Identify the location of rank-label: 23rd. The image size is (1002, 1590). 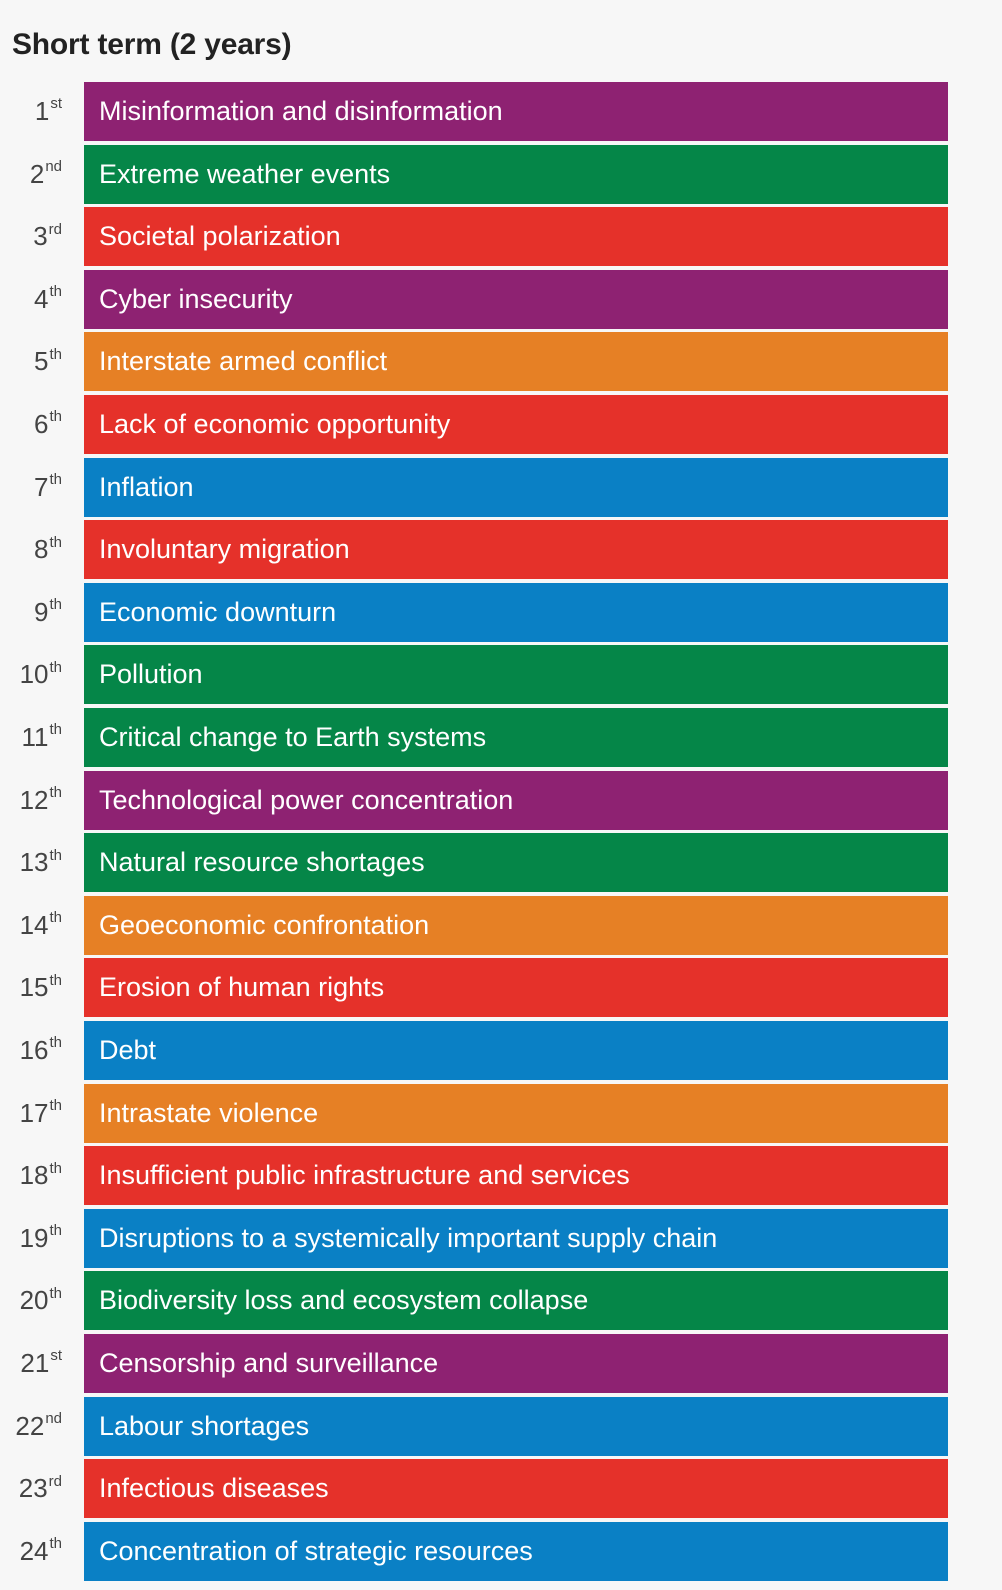
(40, 1488).